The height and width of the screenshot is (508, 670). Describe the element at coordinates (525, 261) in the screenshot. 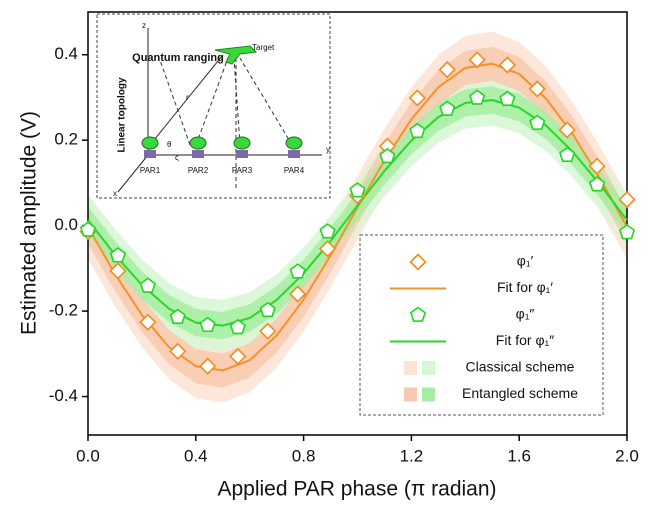

I see `legend-label: φ₁′` at that location.